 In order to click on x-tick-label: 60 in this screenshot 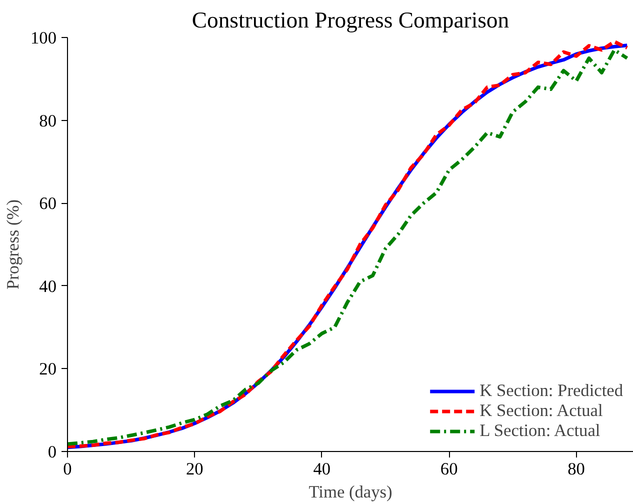, I will do `click(449, 469)`.